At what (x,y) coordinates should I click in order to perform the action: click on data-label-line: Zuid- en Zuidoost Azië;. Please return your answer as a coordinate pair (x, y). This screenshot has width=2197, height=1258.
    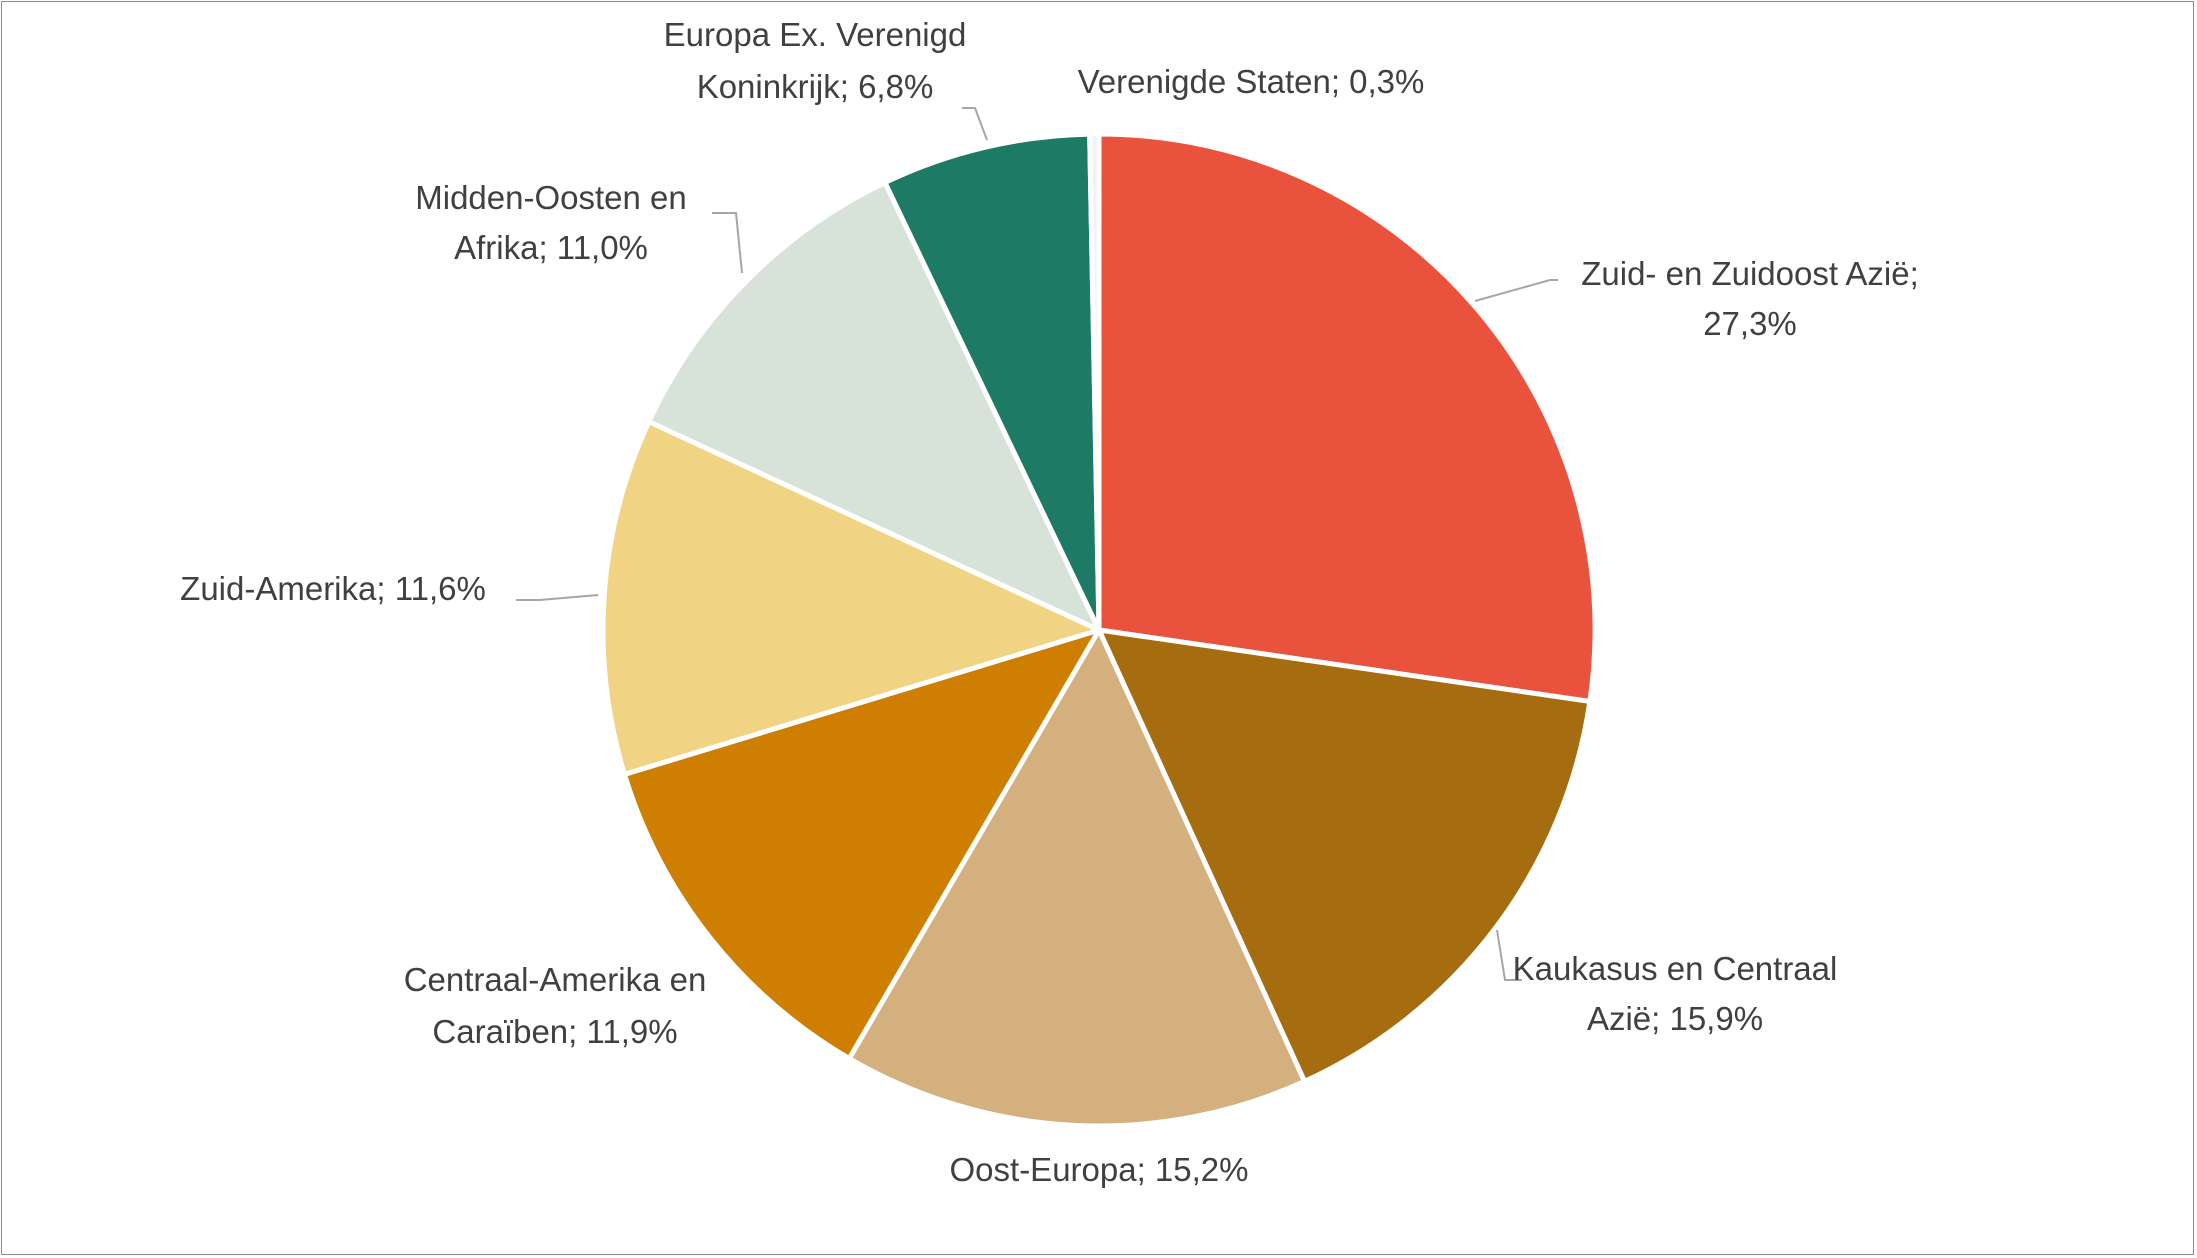
    Looking at the image, I should click on (1750, 273).